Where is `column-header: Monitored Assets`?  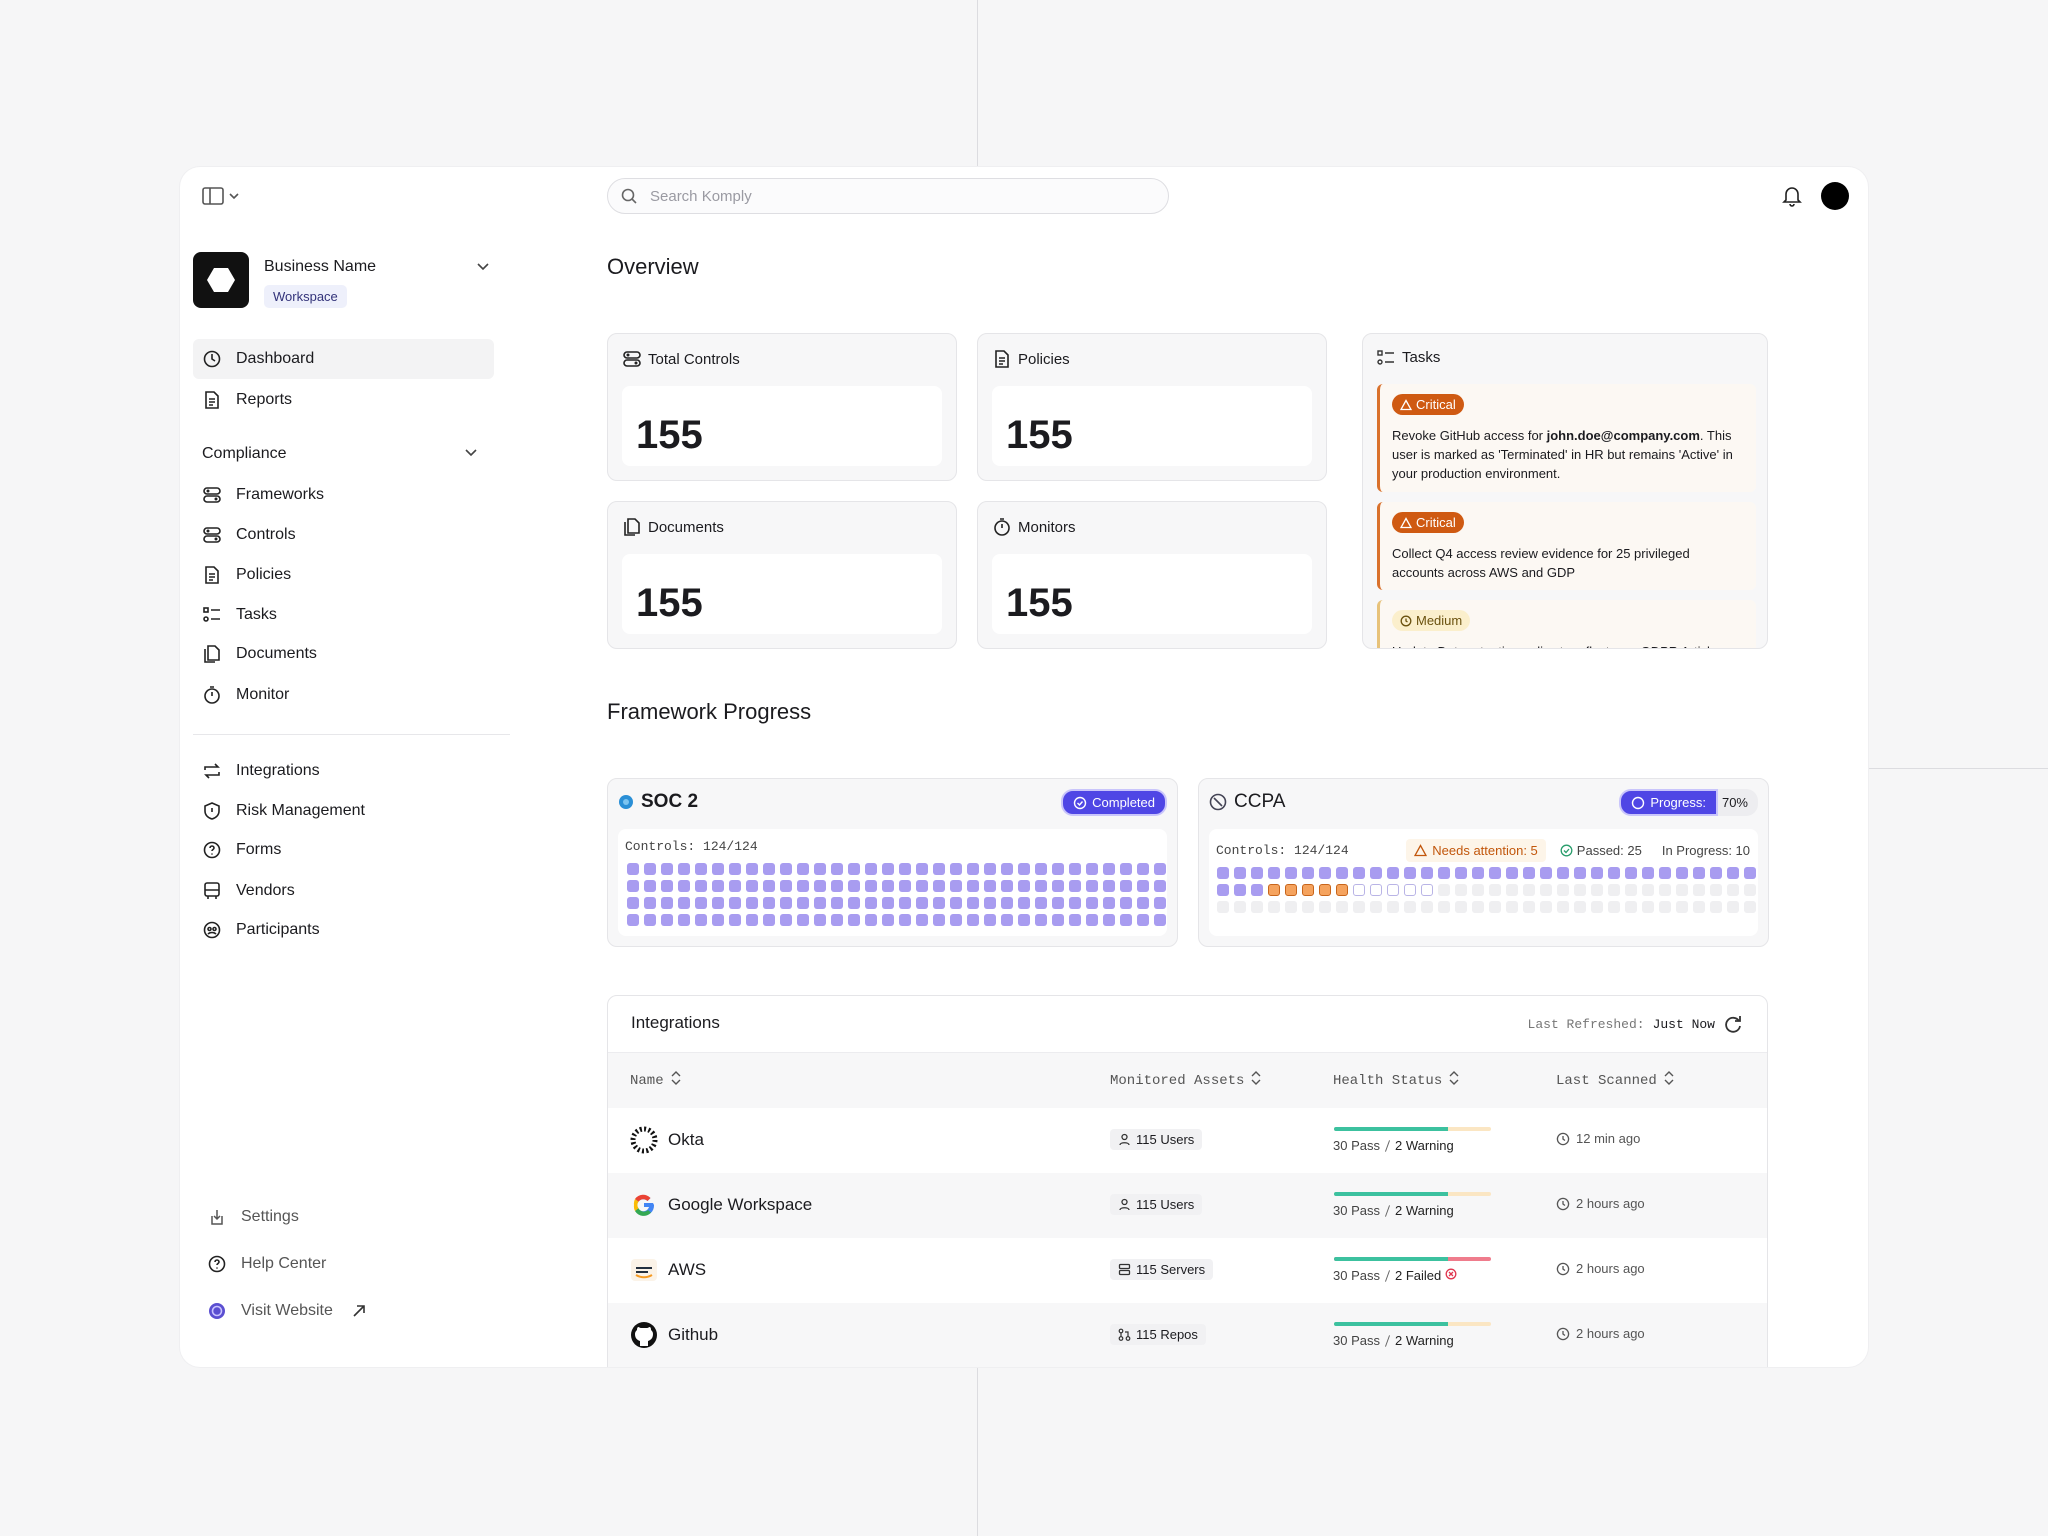
column-header: Monitored Assets is located at coordinates (1186, 1080).